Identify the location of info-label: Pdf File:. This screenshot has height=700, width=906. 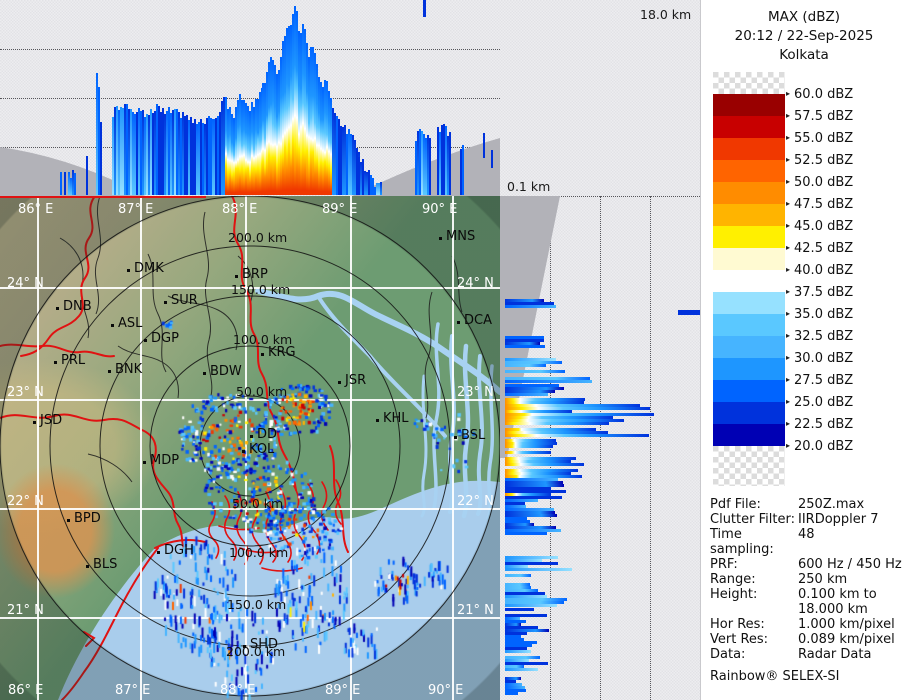
(735, 504).